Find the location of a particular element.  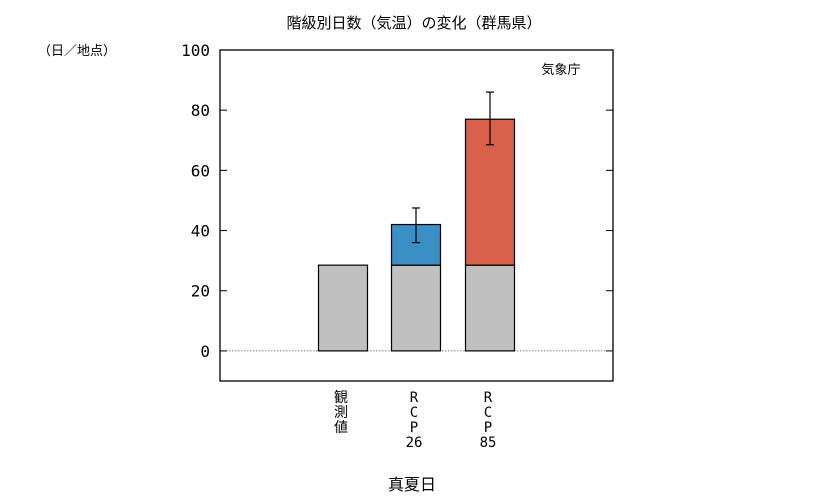

category-label: 値 is located at coordinates (341, 428).